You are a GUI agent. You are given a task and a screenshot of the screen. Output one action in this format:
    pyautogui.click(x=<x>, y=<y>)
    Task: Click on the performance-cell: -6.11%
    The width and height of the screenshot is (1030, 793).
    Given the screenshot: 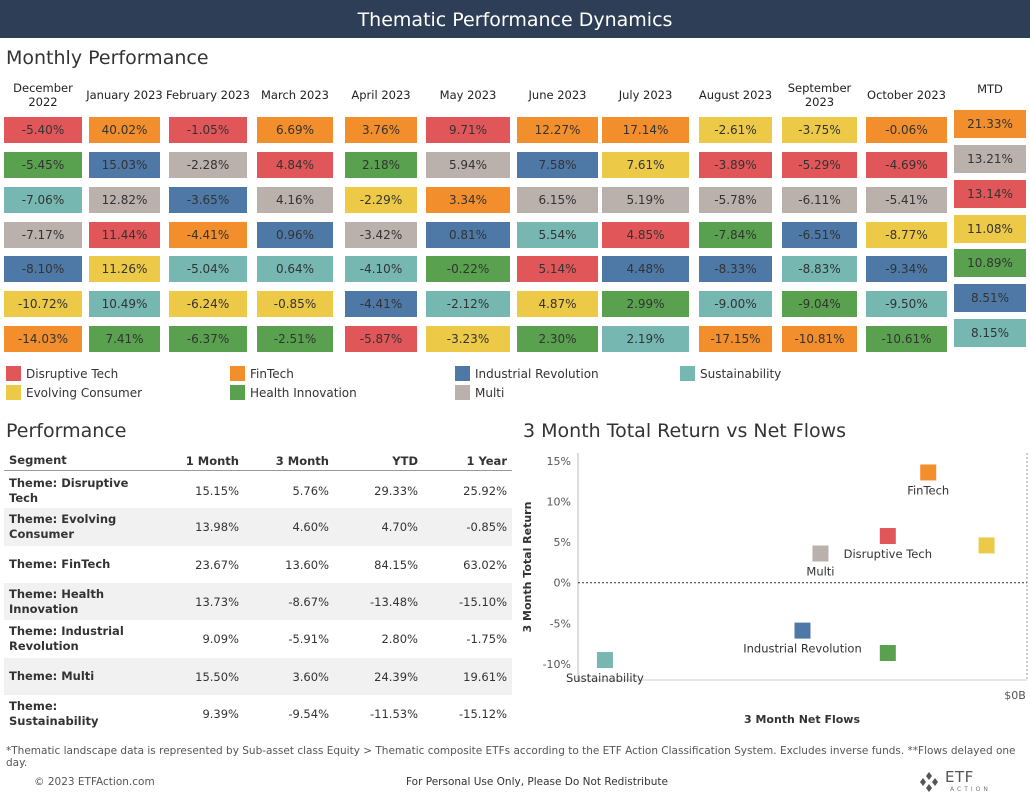 What is the action you would take?
    pyautogui.click(x=819, y=200)
    